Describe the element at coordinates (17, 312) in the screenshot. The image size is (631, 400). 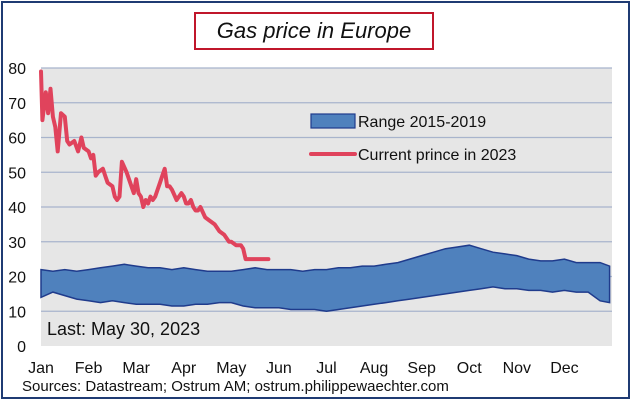
I see `y-tick-label: 10` at that location.